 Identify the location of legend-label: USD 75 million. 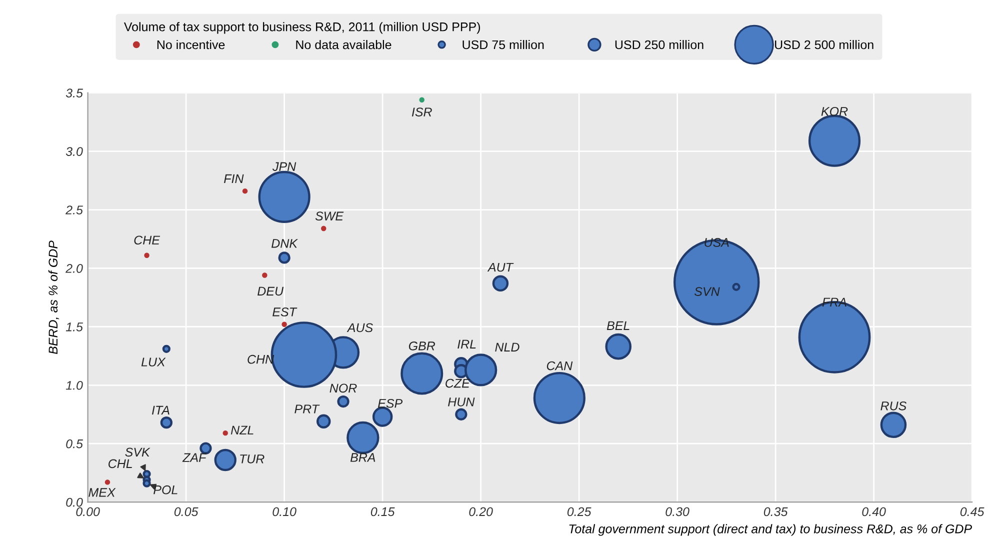
(503, 45).